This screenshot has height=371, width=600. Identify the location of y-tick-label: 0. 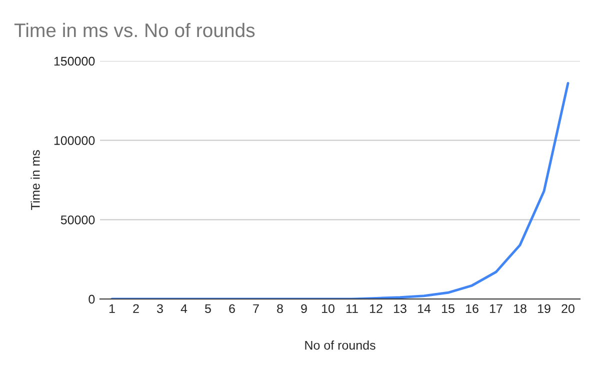
(91, 299).